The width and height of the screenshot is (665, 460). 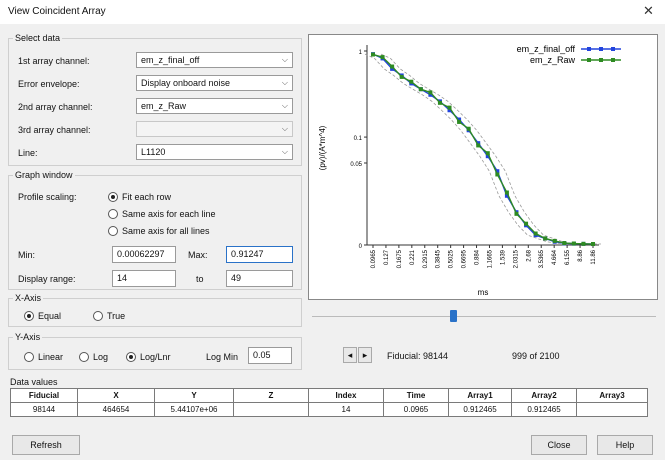 What do you see at coordinates (259, 254) in the screenshot?
I see `max-input: 0.91247` at bounding box center [259, 254].